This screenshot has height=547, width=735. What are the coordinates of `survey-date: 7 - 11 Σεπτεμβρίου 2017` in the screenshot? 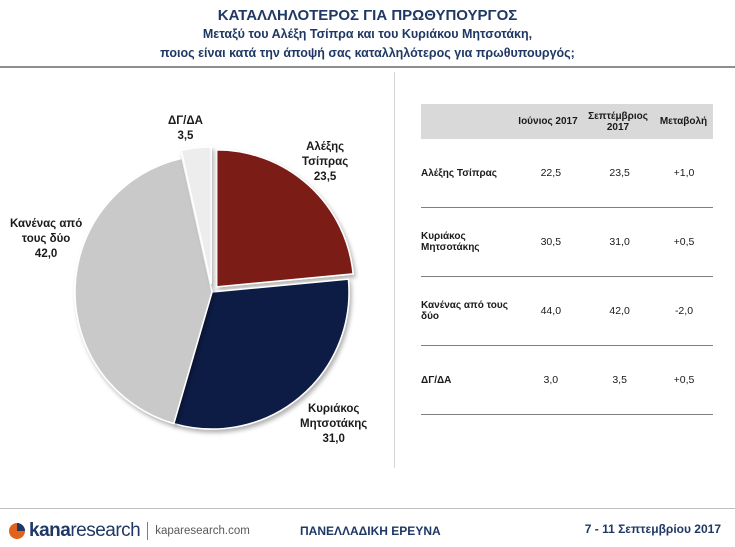 It's located at (652, 529).